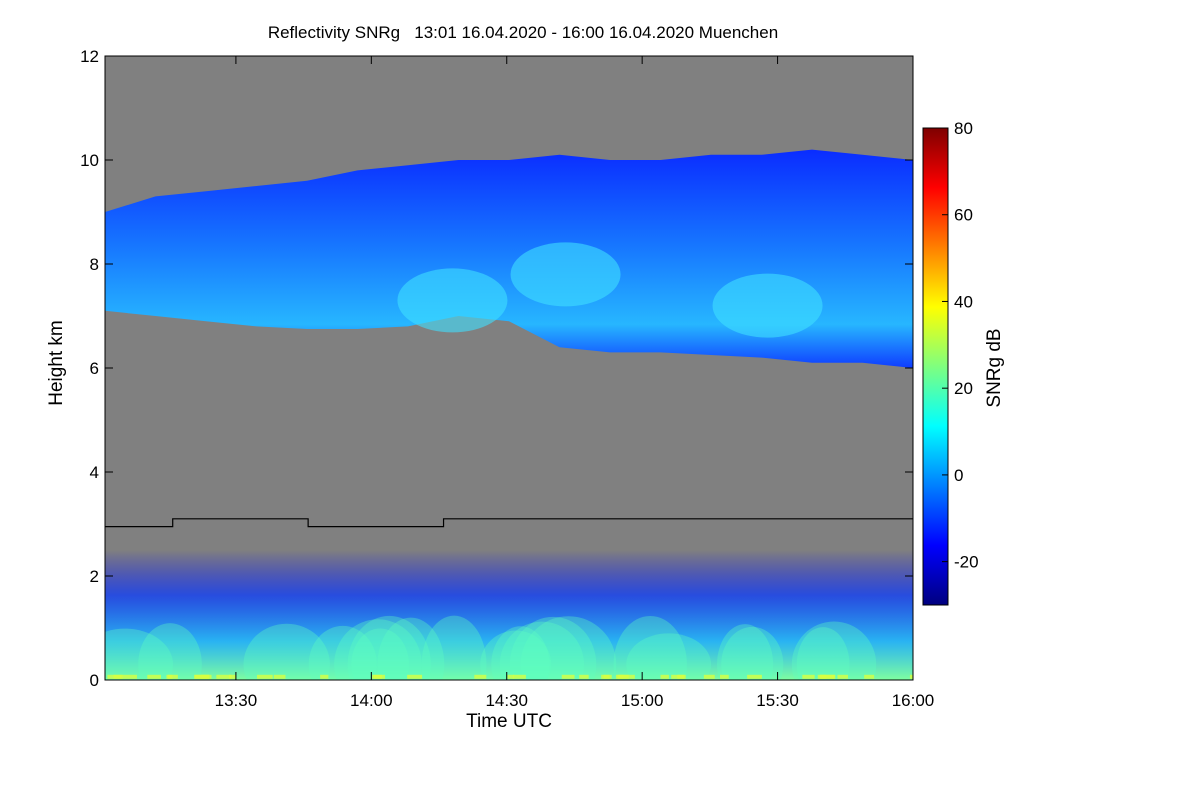 This screenshot has width=1200, height=800. I want to click on colorbar-tick-label: 60, so click(963, 215).